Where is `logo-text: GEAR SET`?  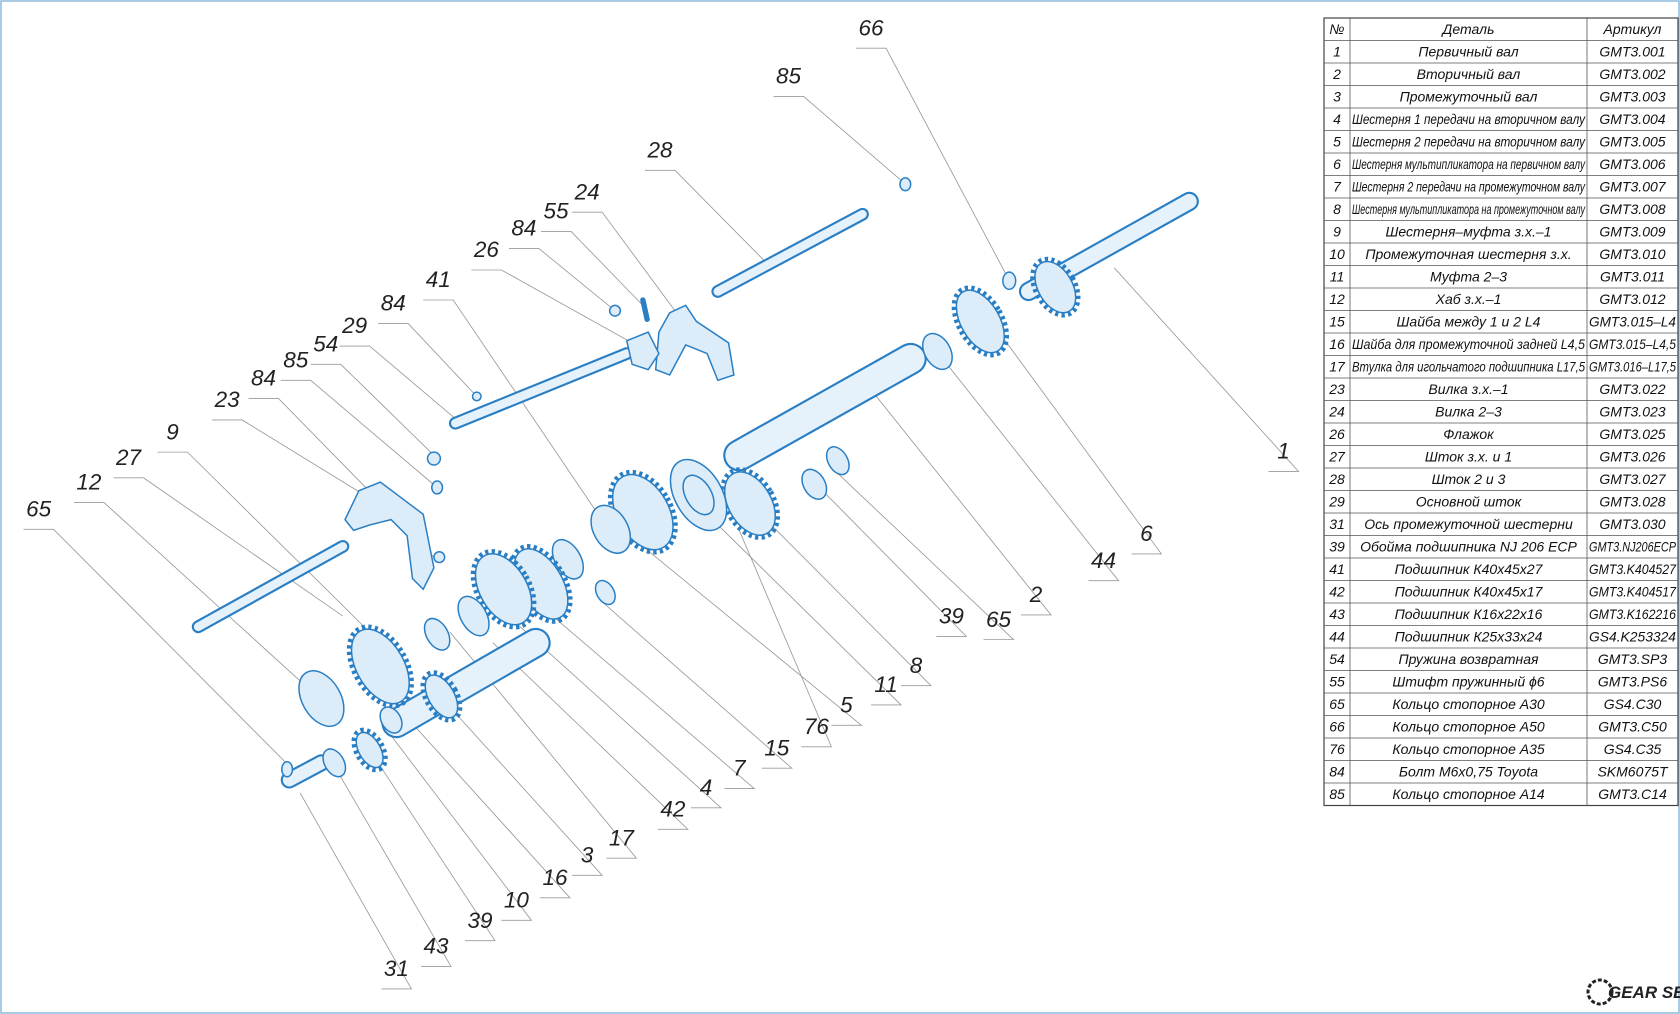
logo-text: GEAR SET is located at coordinates (1644, 992).